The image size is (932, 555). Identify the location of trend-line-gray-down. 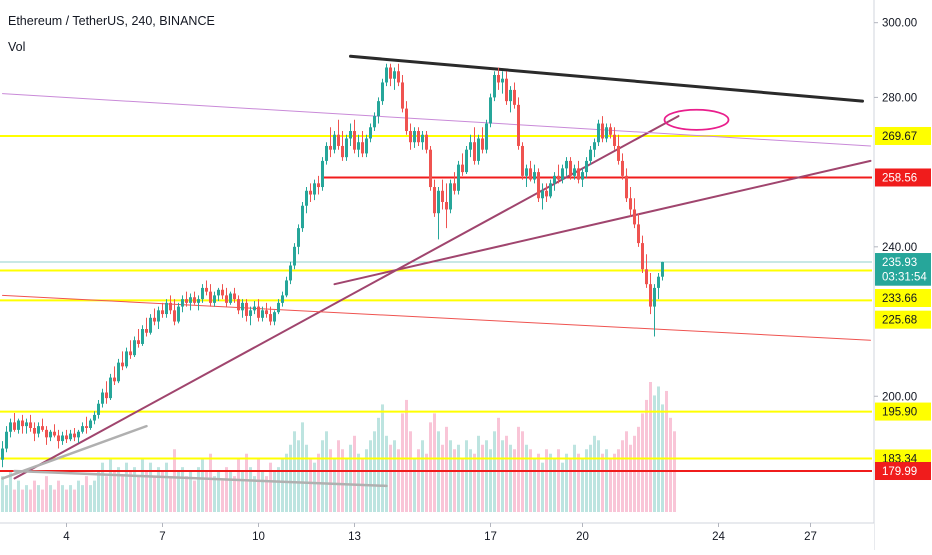
(200, 478).